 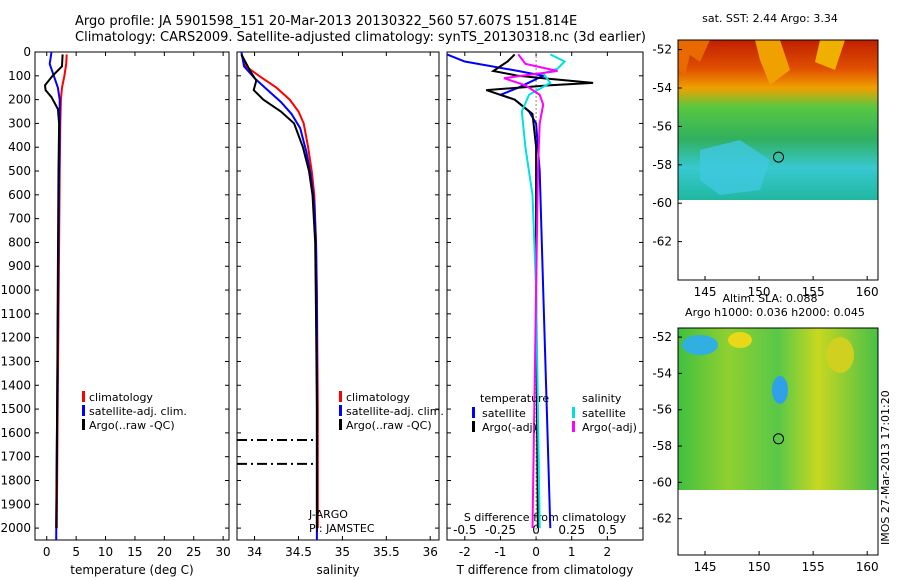 What do you see at coordinates (27, 52) in the screenshot?
I see `depth-tick-label: 0` at bounding box center [27, 52].